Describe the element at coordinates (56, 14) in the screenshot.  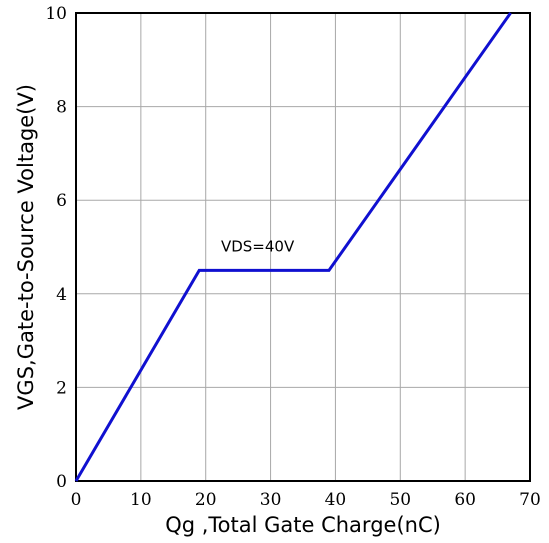
I see `y-tick-label: 10` at that location.